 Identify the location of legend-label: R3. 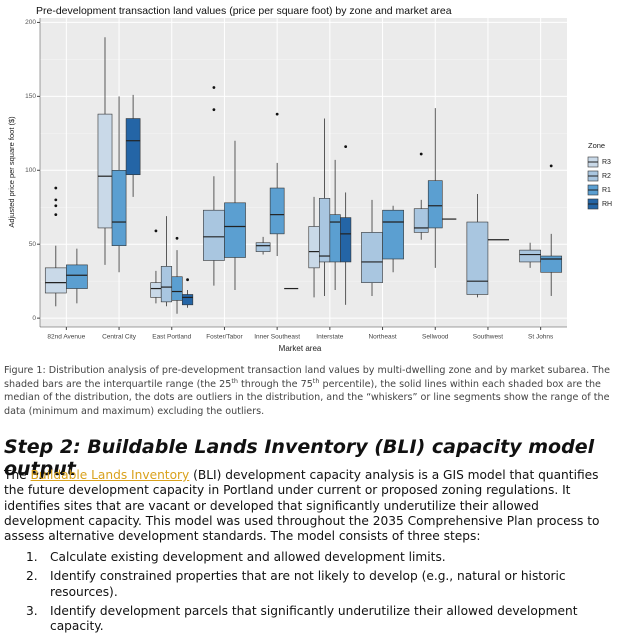
(606, 162).